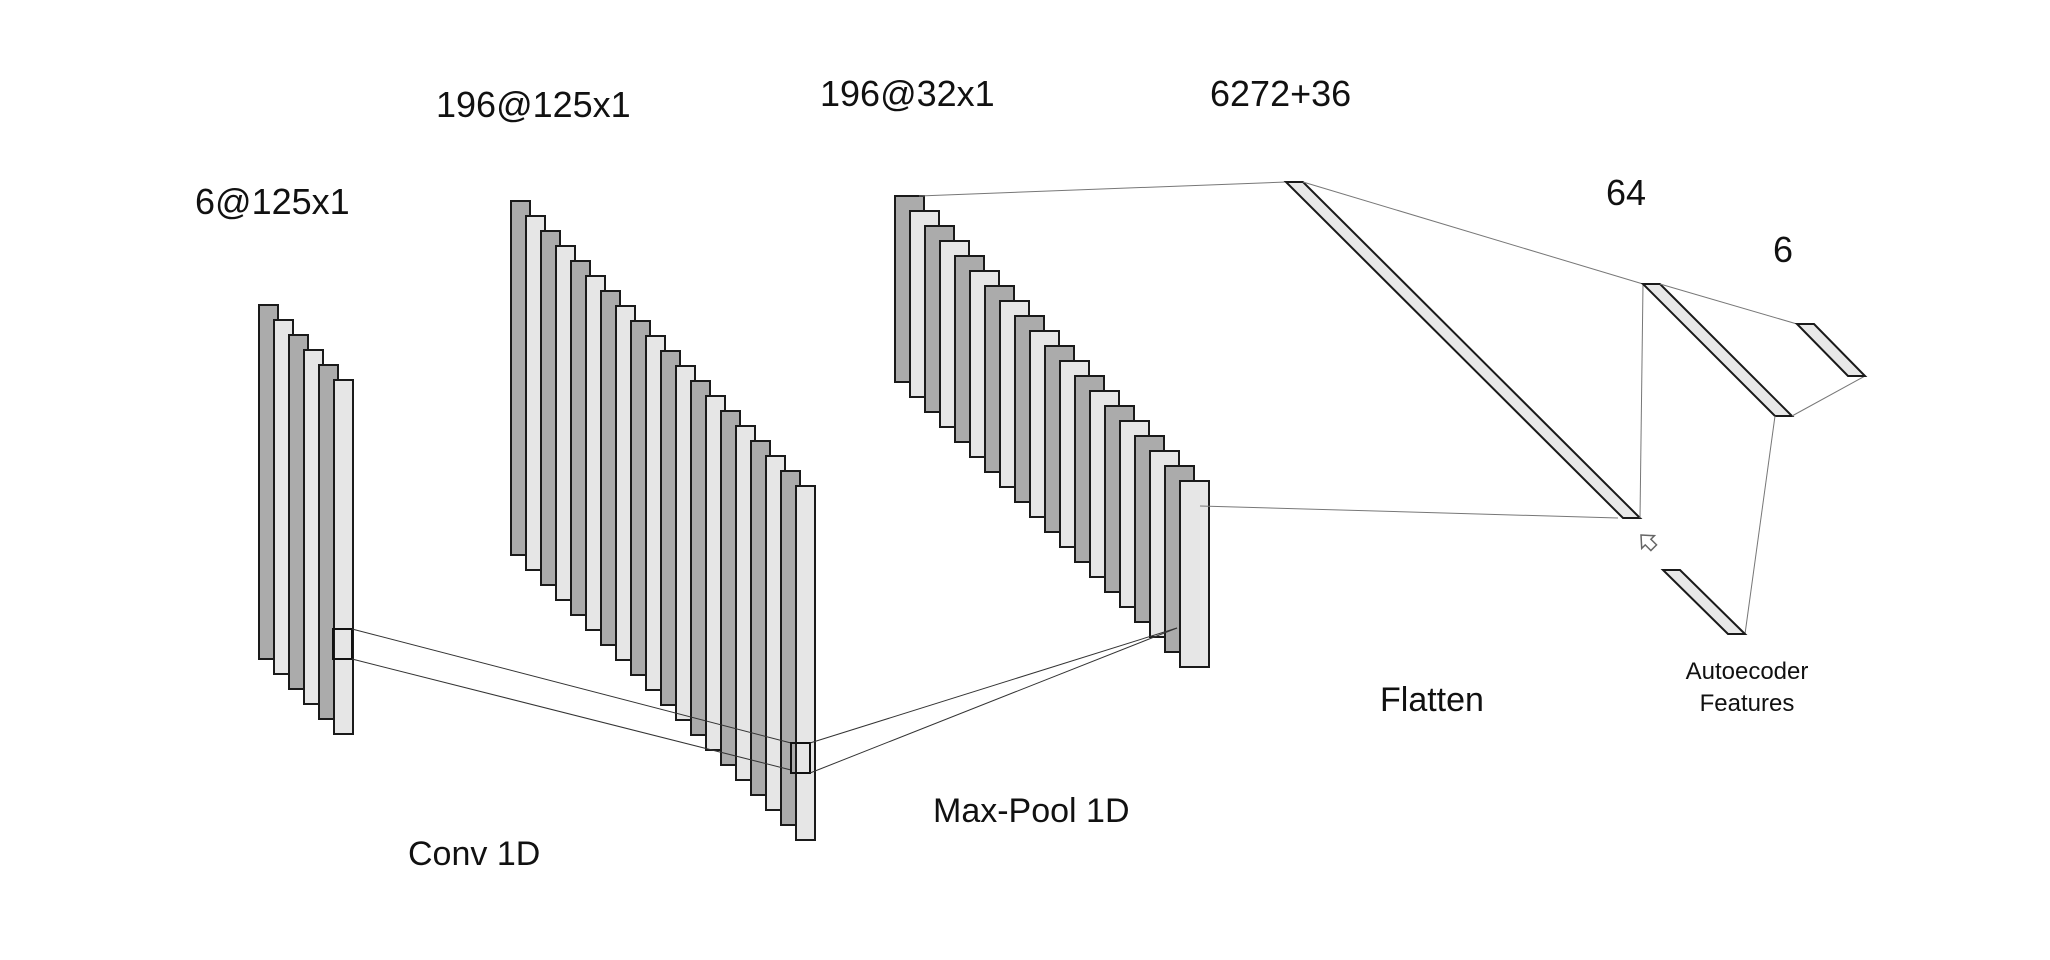 The height and width of the screenshot is (960, 2050). What do you see at coordinates (1280, 93) in the screenshot?
I see `flatten-layer-label: 6272+36` at bounding box center [1280, 93].